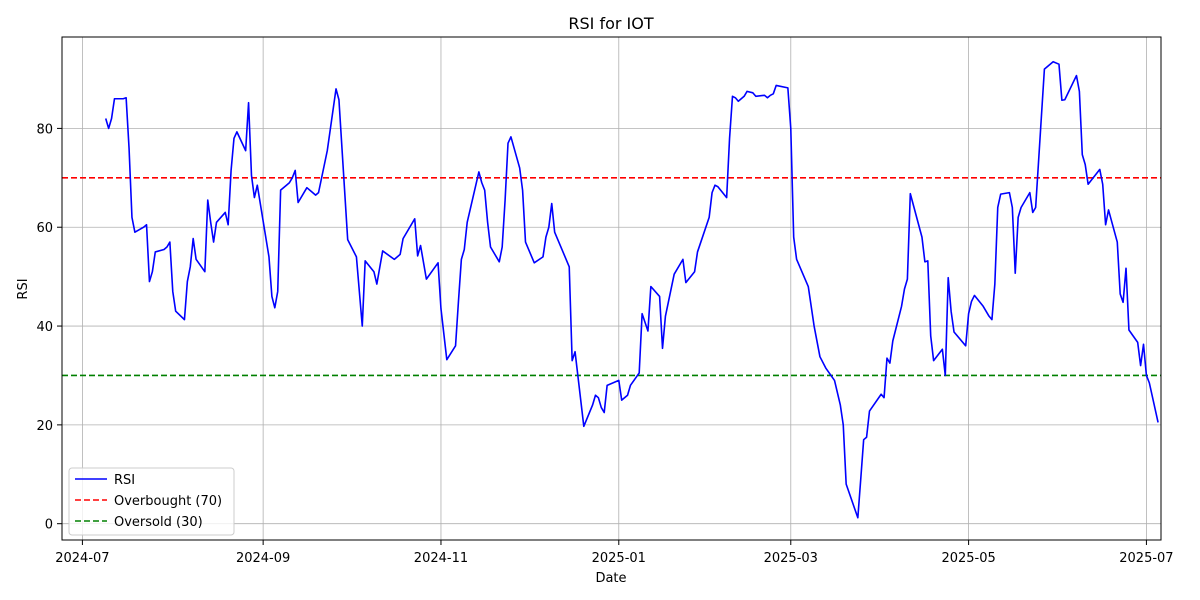 This screenshot has height=600, width=1200. Describe the element at coordinates (82, 558) in the screenshot. I see `x-tick-label: 2024-07` at that location.